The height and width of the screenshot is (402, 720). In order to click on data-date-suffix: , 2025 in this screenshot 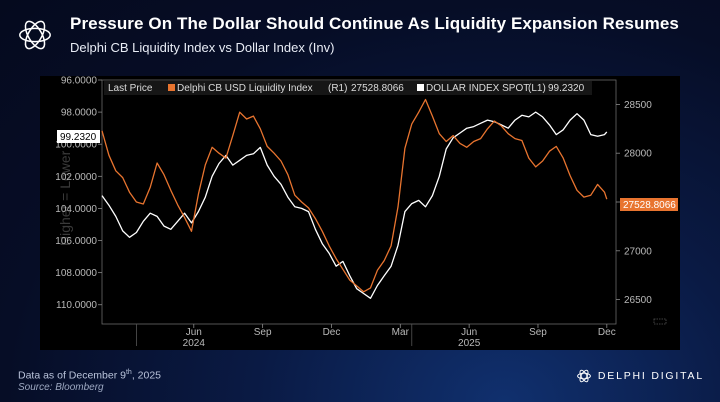, I will do `click(146, 375)`.